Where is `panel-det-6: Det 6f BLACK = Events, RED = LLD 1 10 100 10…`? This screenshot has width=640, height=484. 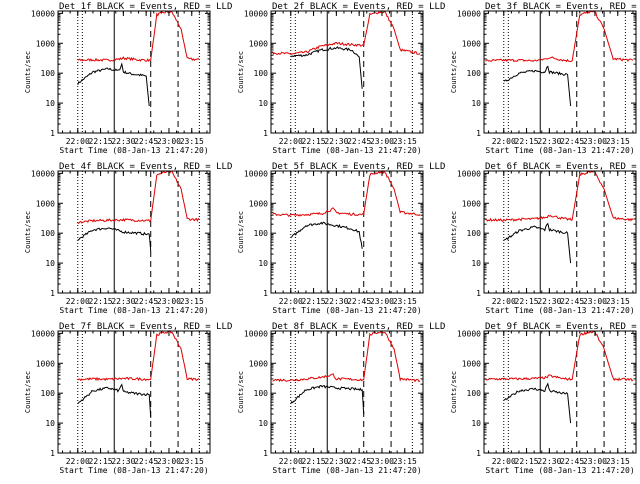
panel-det-6: Det 6f BLACK = Events, RED = LLD 1 10 100 10… is located at coordinates (545, 238).